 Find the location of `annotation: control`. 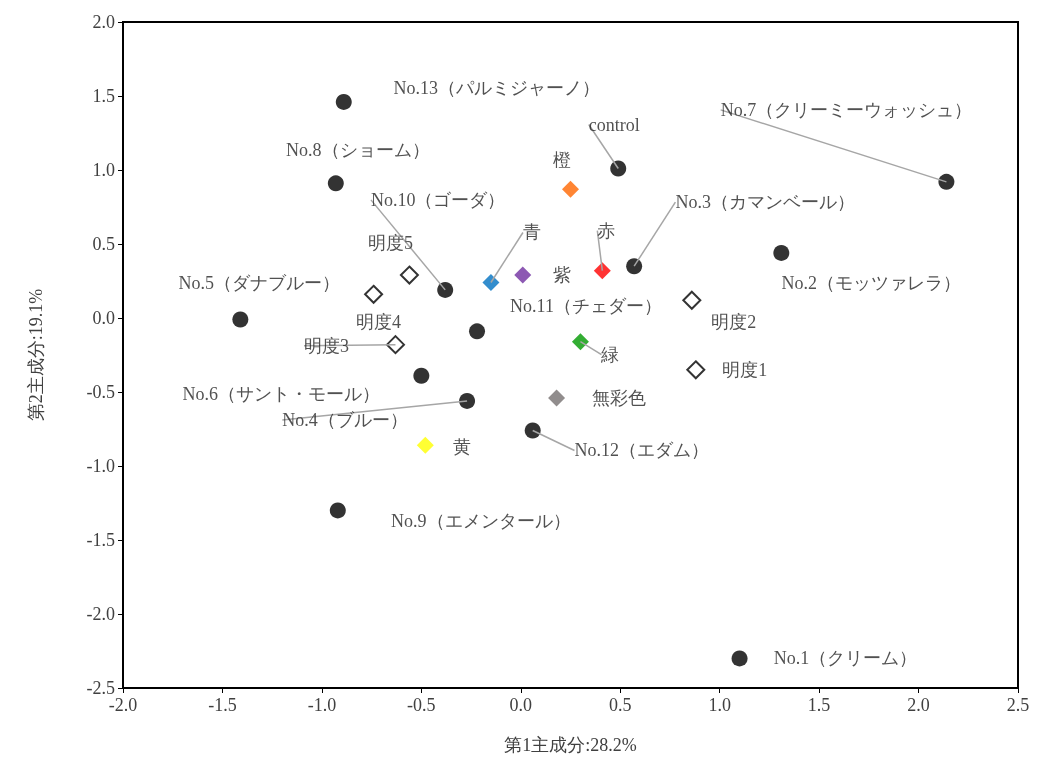

annotation: control is located at coordinates (614, 124).